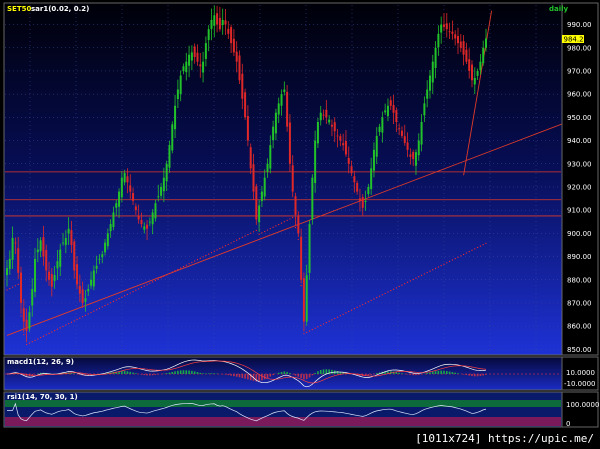  I want to click on period-label: daily, so click(559, 9).